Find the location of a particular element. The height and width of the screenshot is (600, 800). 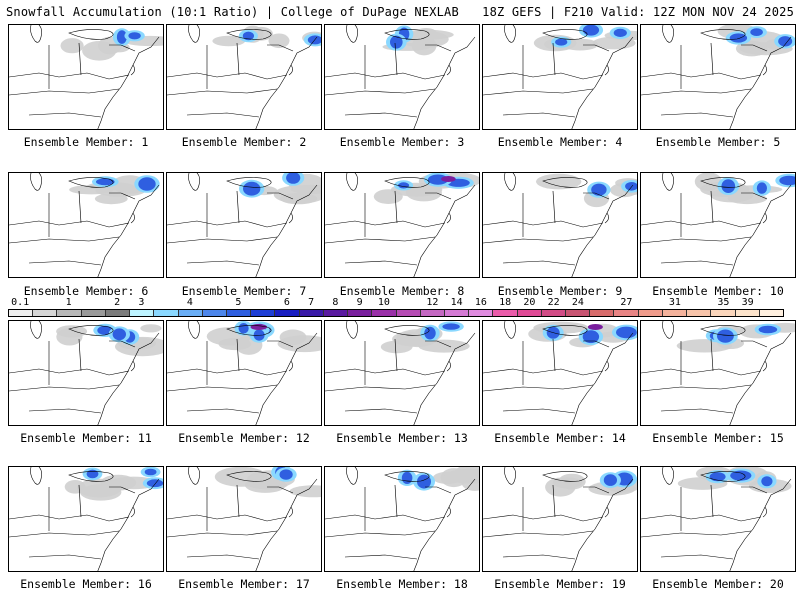

ensemble-member-label: Ensemble Member: 15 is located at coordinates (718, 438).